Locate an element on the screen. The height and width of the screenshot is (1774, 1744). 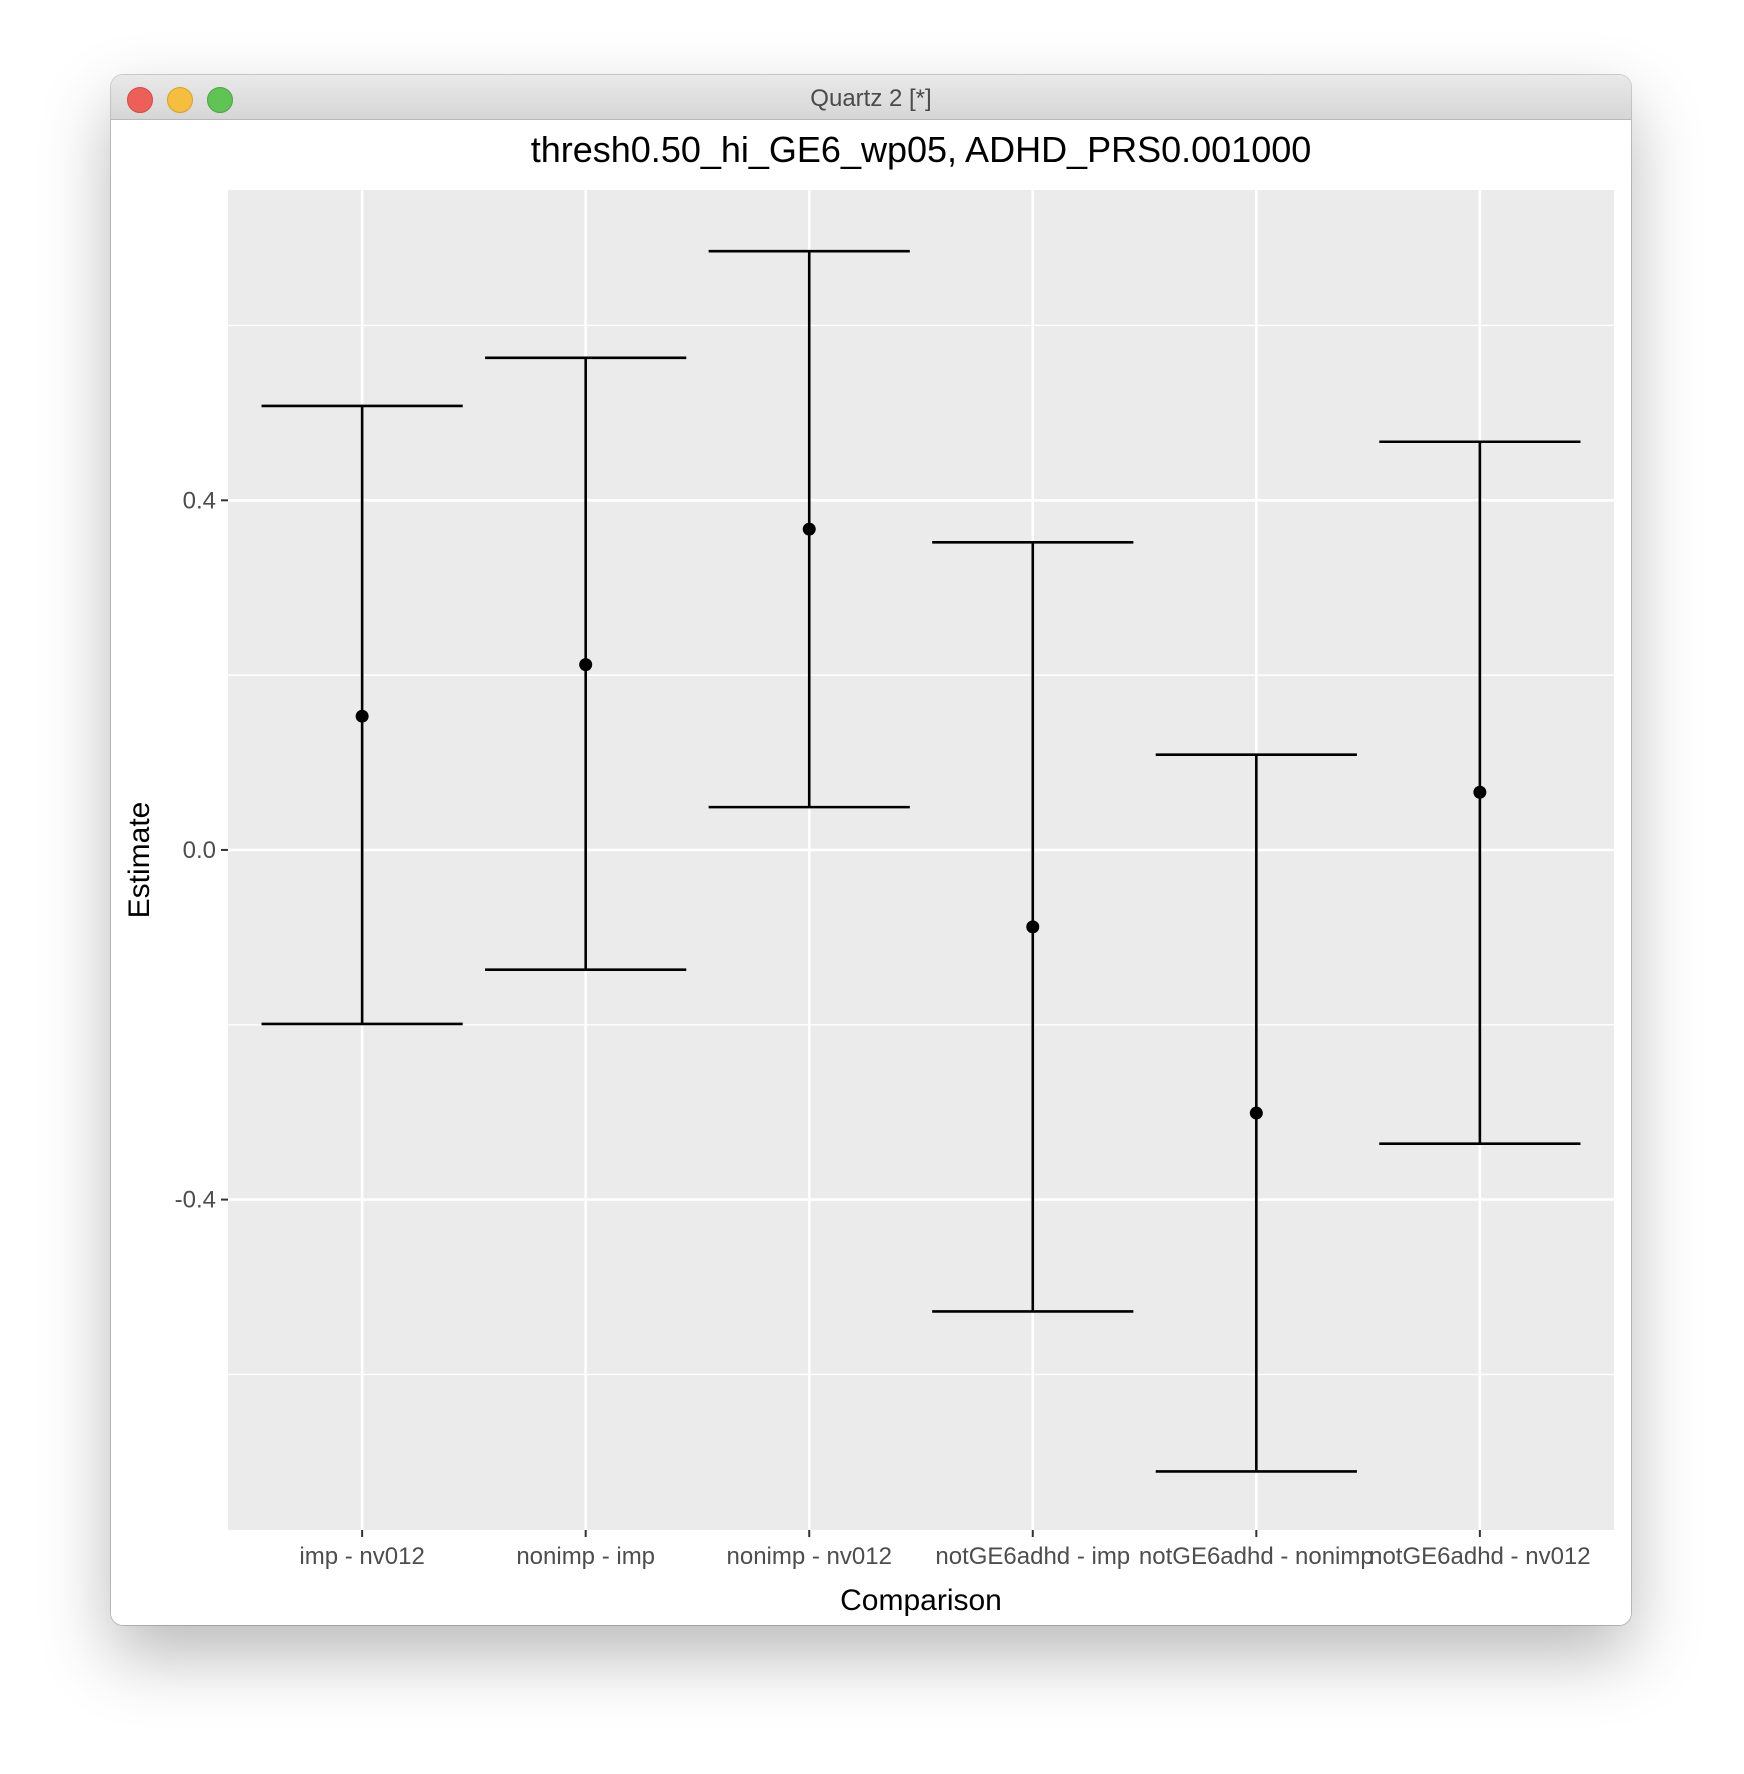
close-button is located at coordinates (140, 100).